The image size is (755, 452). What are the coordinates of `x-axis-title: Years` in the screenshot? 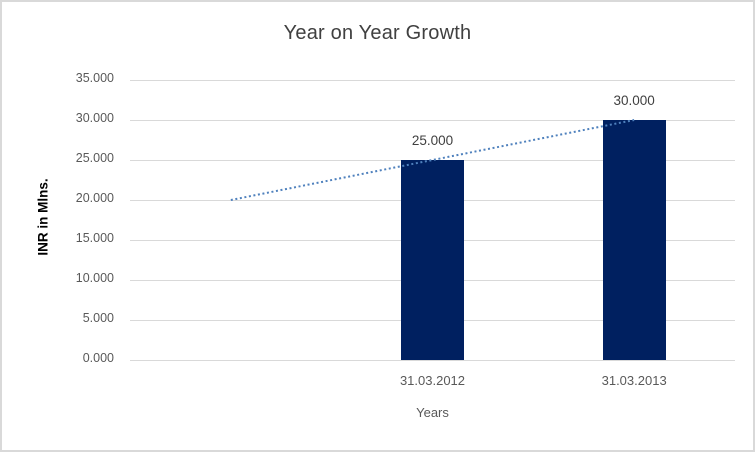 It's located at (432, 412).